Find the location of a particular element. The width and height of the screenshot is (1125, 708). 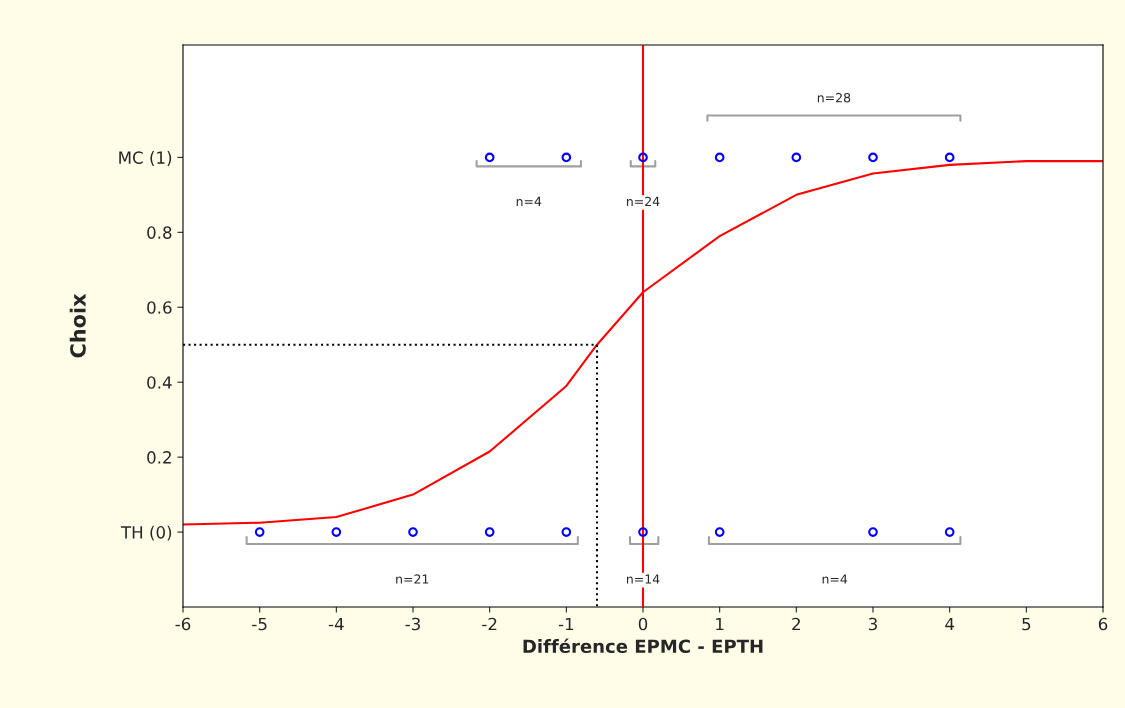

annotation: n=24 is located at coordinates (643, 201).